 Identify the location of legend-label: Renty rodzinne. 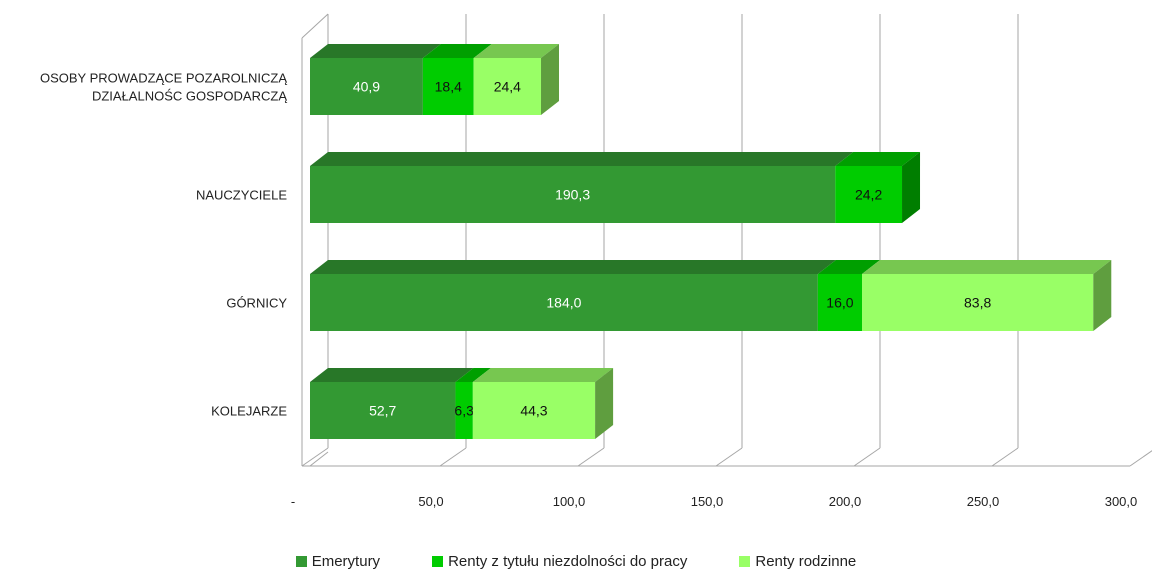
(806, 561).